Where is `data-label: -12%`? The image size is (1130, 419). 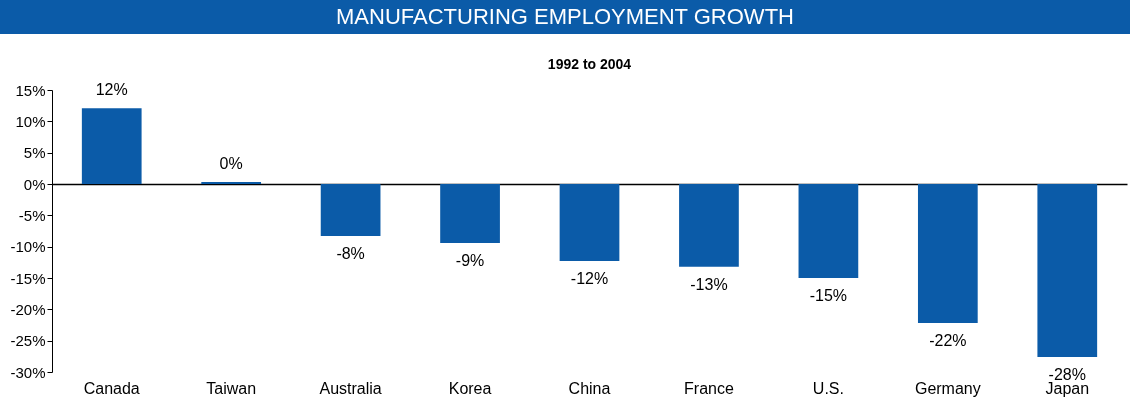 data-label: -12% is located at coordinates (589, 279).